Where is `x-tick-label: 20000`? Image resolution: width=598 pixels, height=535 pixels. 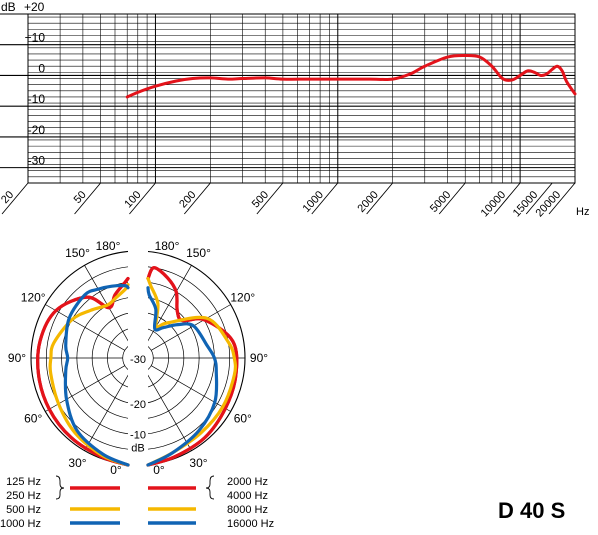 x-tick-label: 20000 is located at coordinates (549, 204).